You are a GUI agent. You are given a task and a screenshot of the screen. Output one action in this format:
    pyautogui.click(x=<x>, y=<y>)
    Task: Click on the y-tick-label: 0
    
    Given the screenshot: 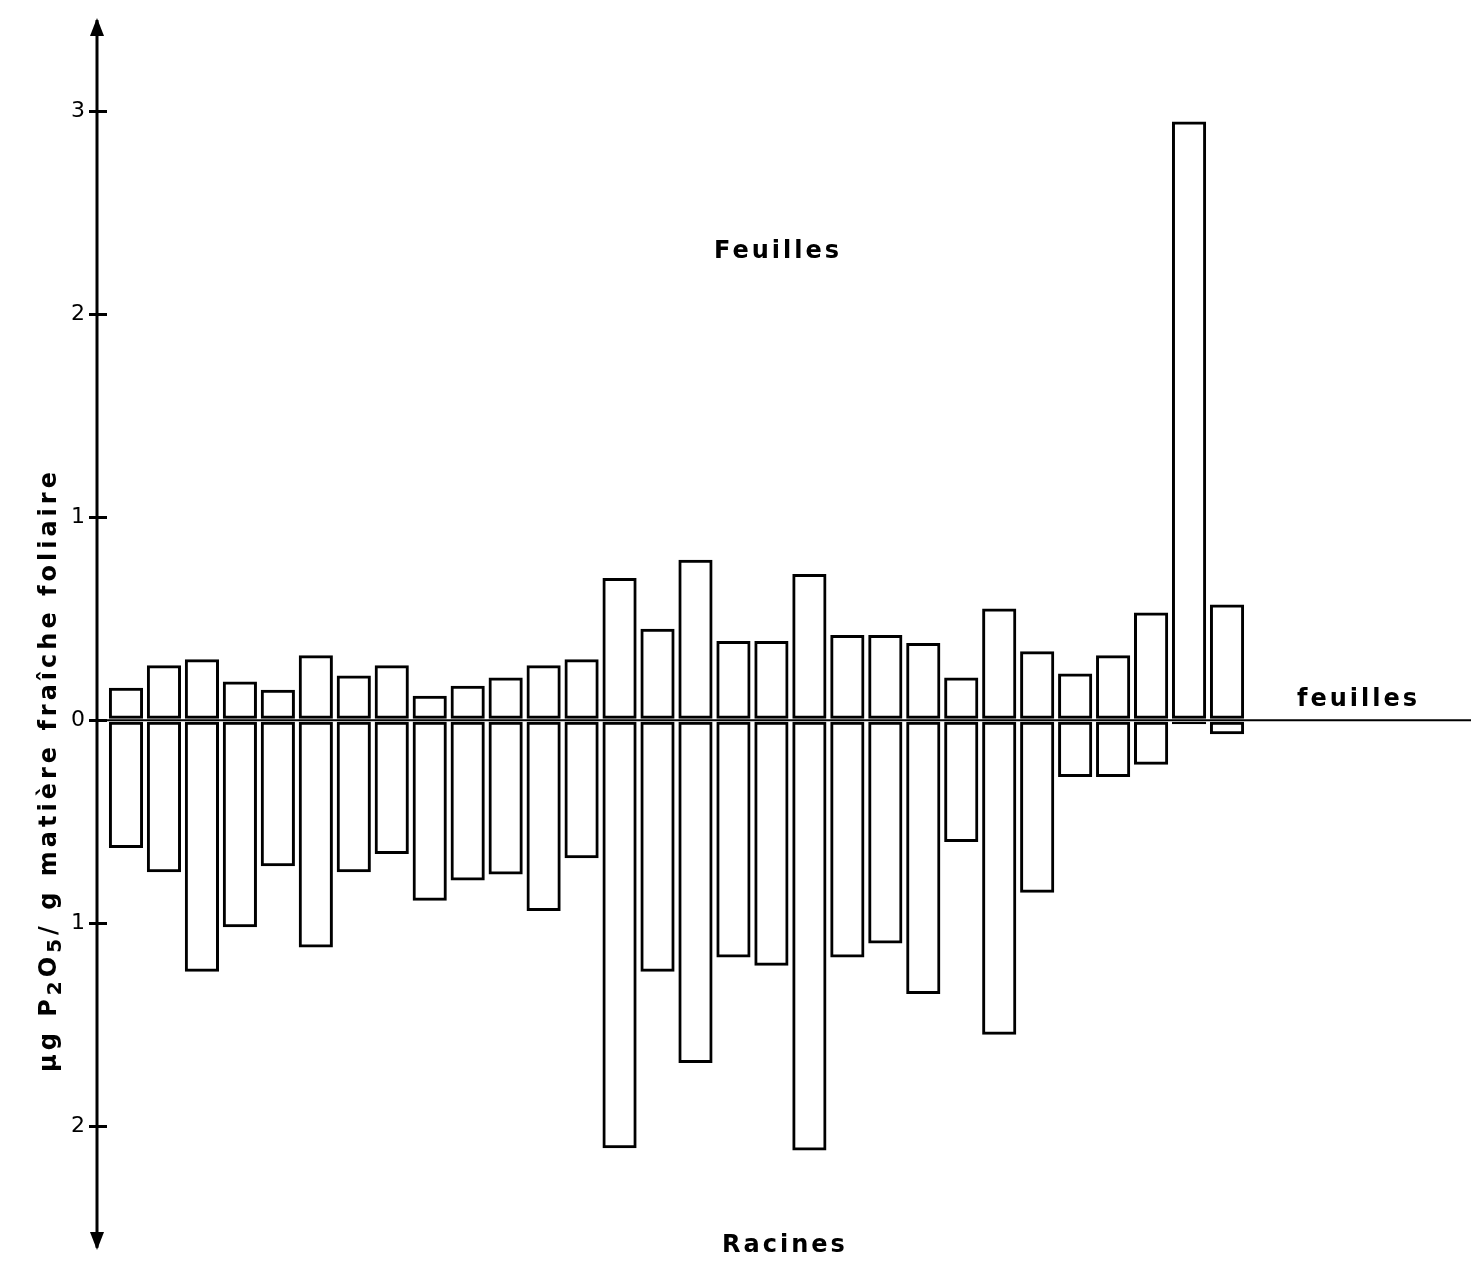 What is the action you would take?
    pyautogui.click(x=78, y=718)
    